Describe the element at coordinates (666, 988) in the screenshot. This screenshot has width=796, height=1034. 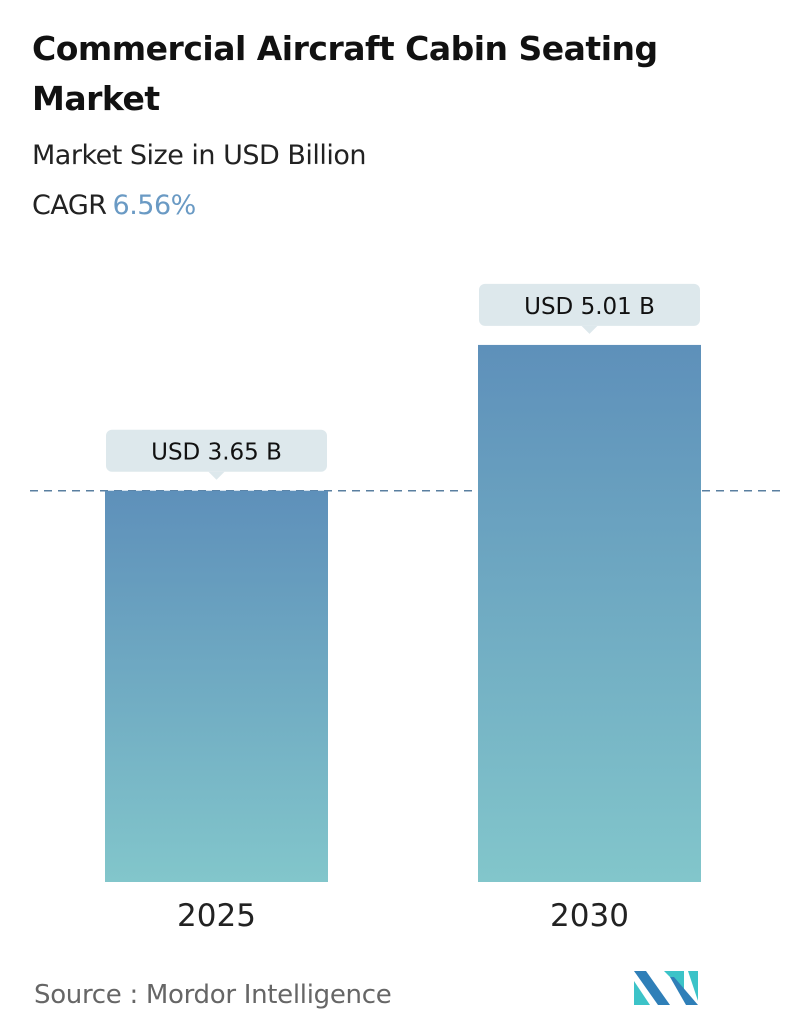
I see `mordor-intelligence-logo` at that location.